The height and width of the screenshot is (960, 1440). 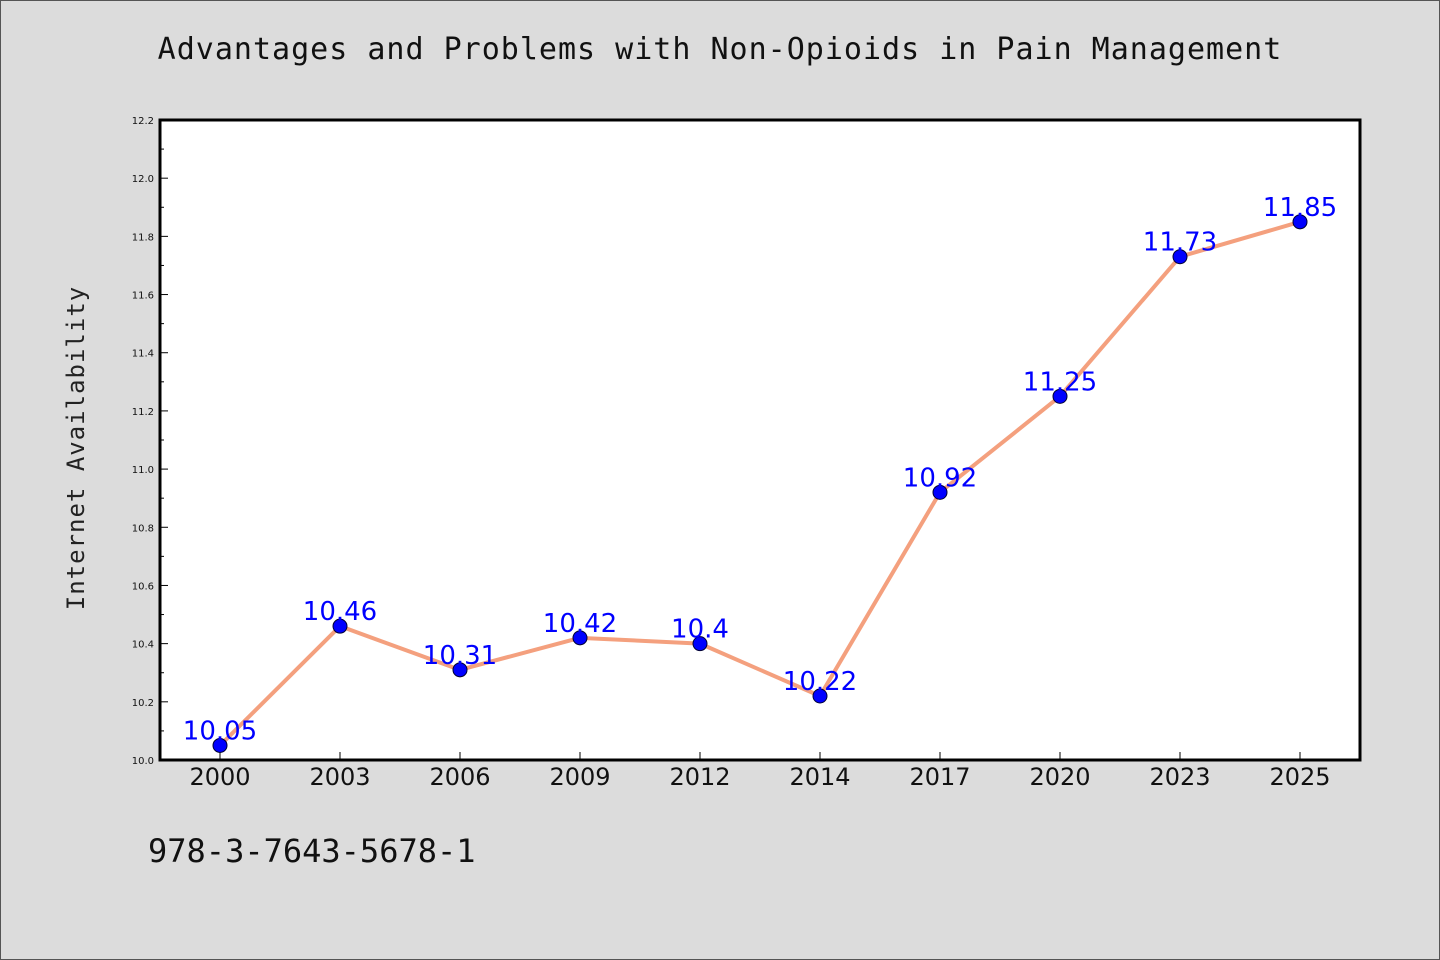 I want to click on x-tick-label: 2020, so click(x=1059, y=777).